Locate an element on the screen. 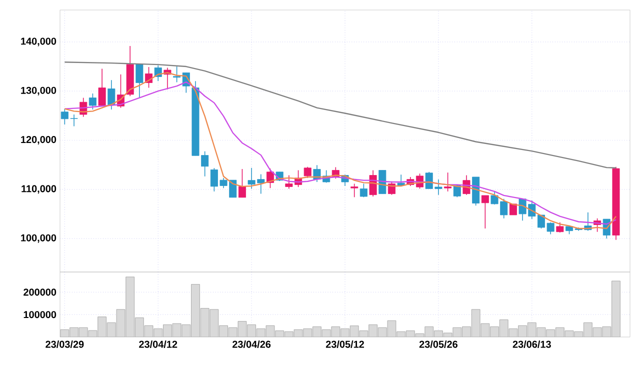  y-tick-label: 100000 is located at coordinates (40, 314).